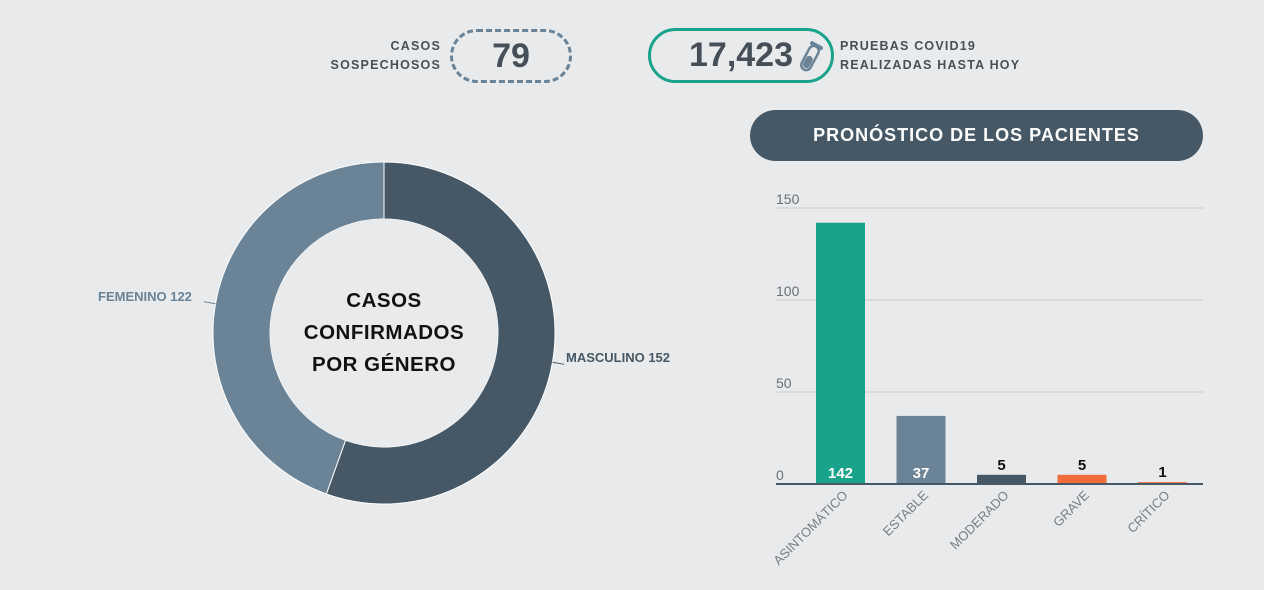 This screenshot has height=590, width=1264. What do you see at coordinates (780, 475) in the screenshot?
I see `y-tick-label: 0` at bounding box center [780, 475].